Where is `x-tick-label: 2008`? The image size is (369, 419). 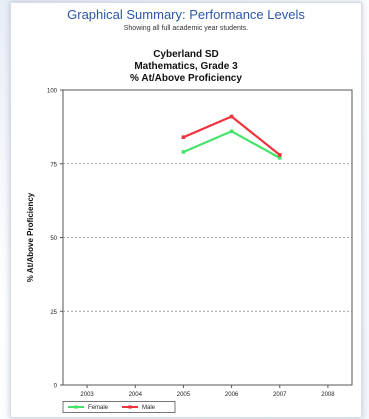
x-tick-label: 2008 is located at coordinates (328, 395).